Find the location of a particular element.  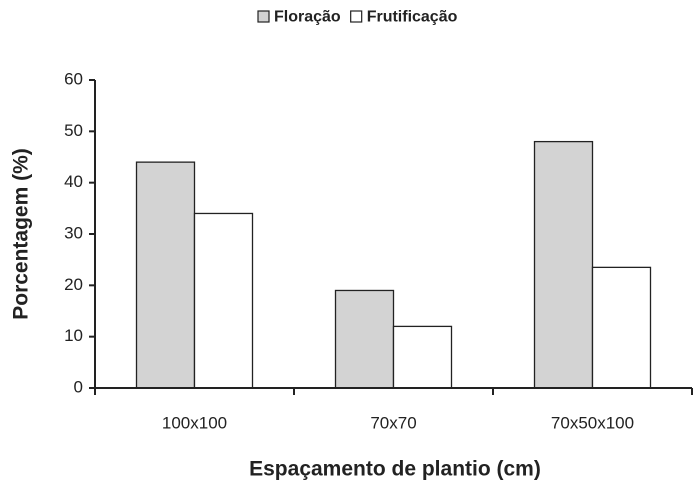

y-tick-label: 50 is located at coordinates (73, 130).